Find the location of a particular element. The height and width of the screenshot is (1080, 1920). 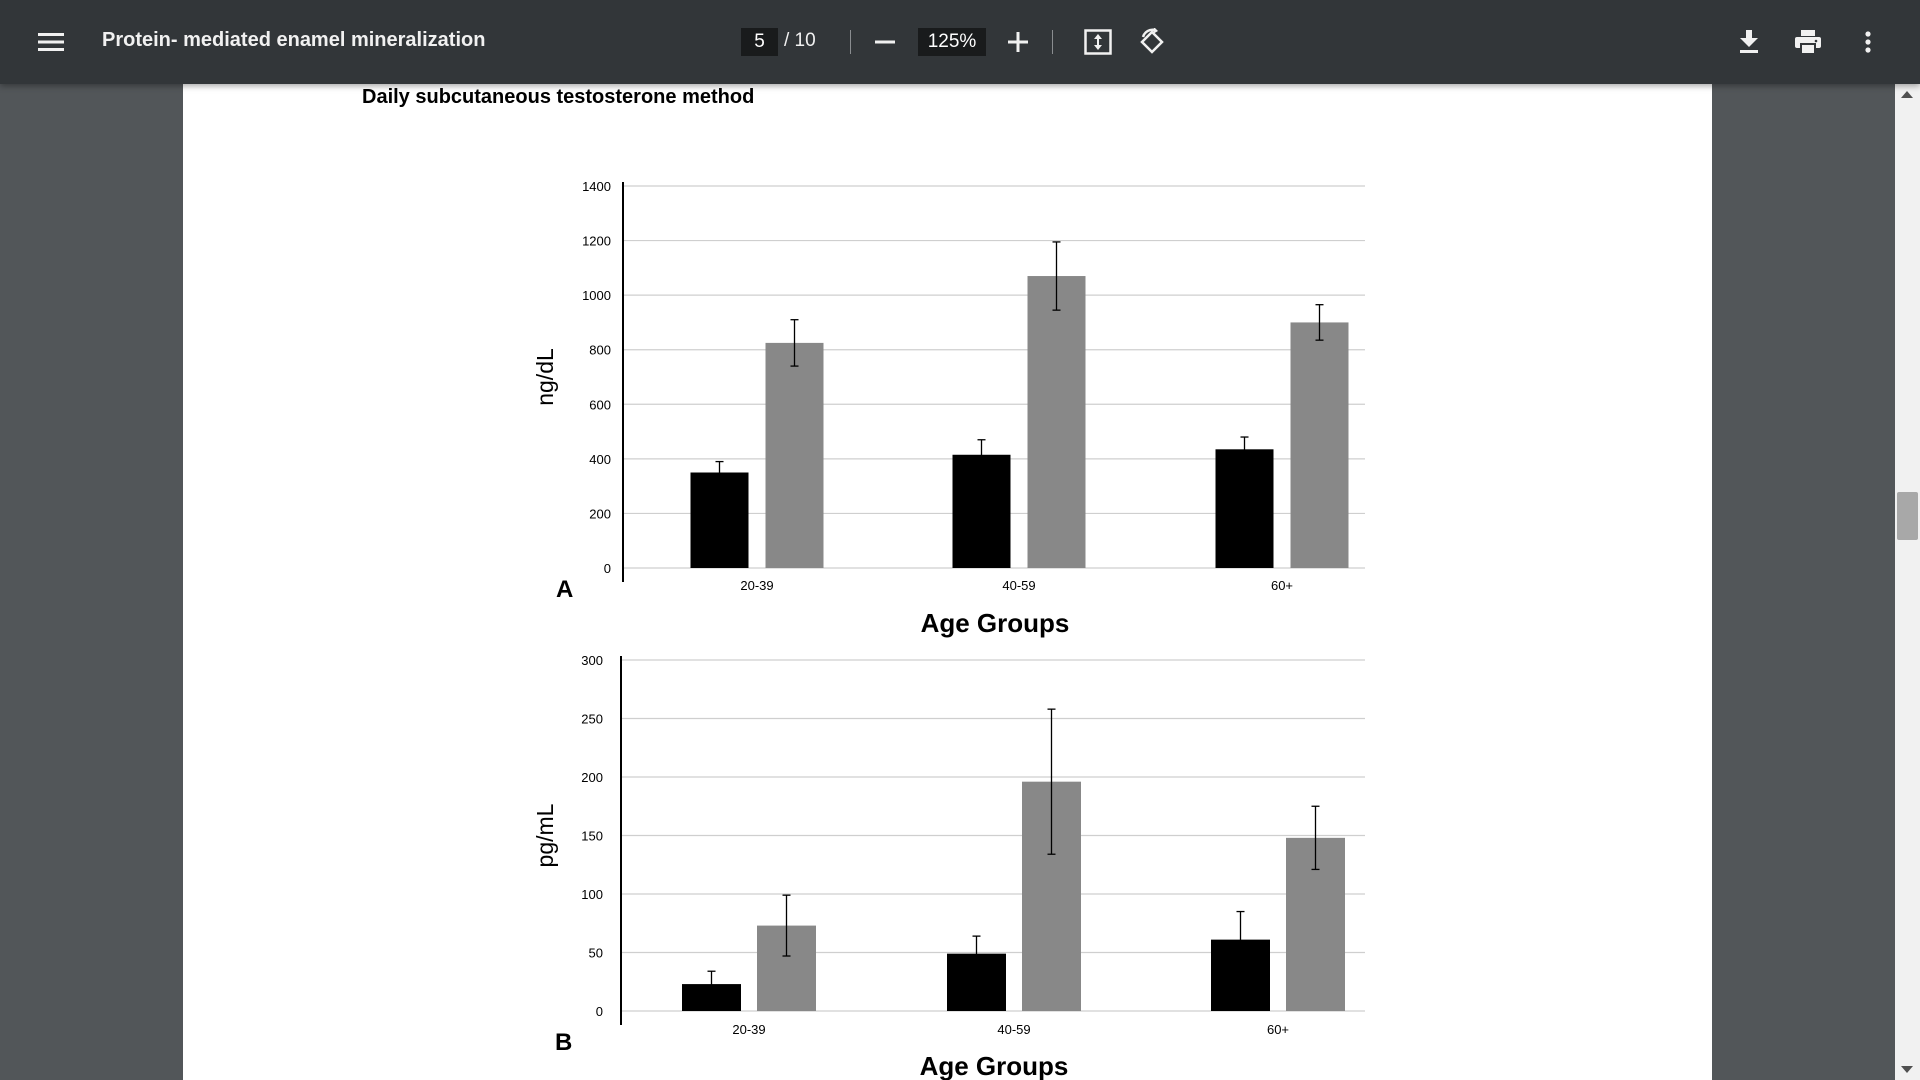

fit-to-page-icon is located at coordinates (1098, 42).